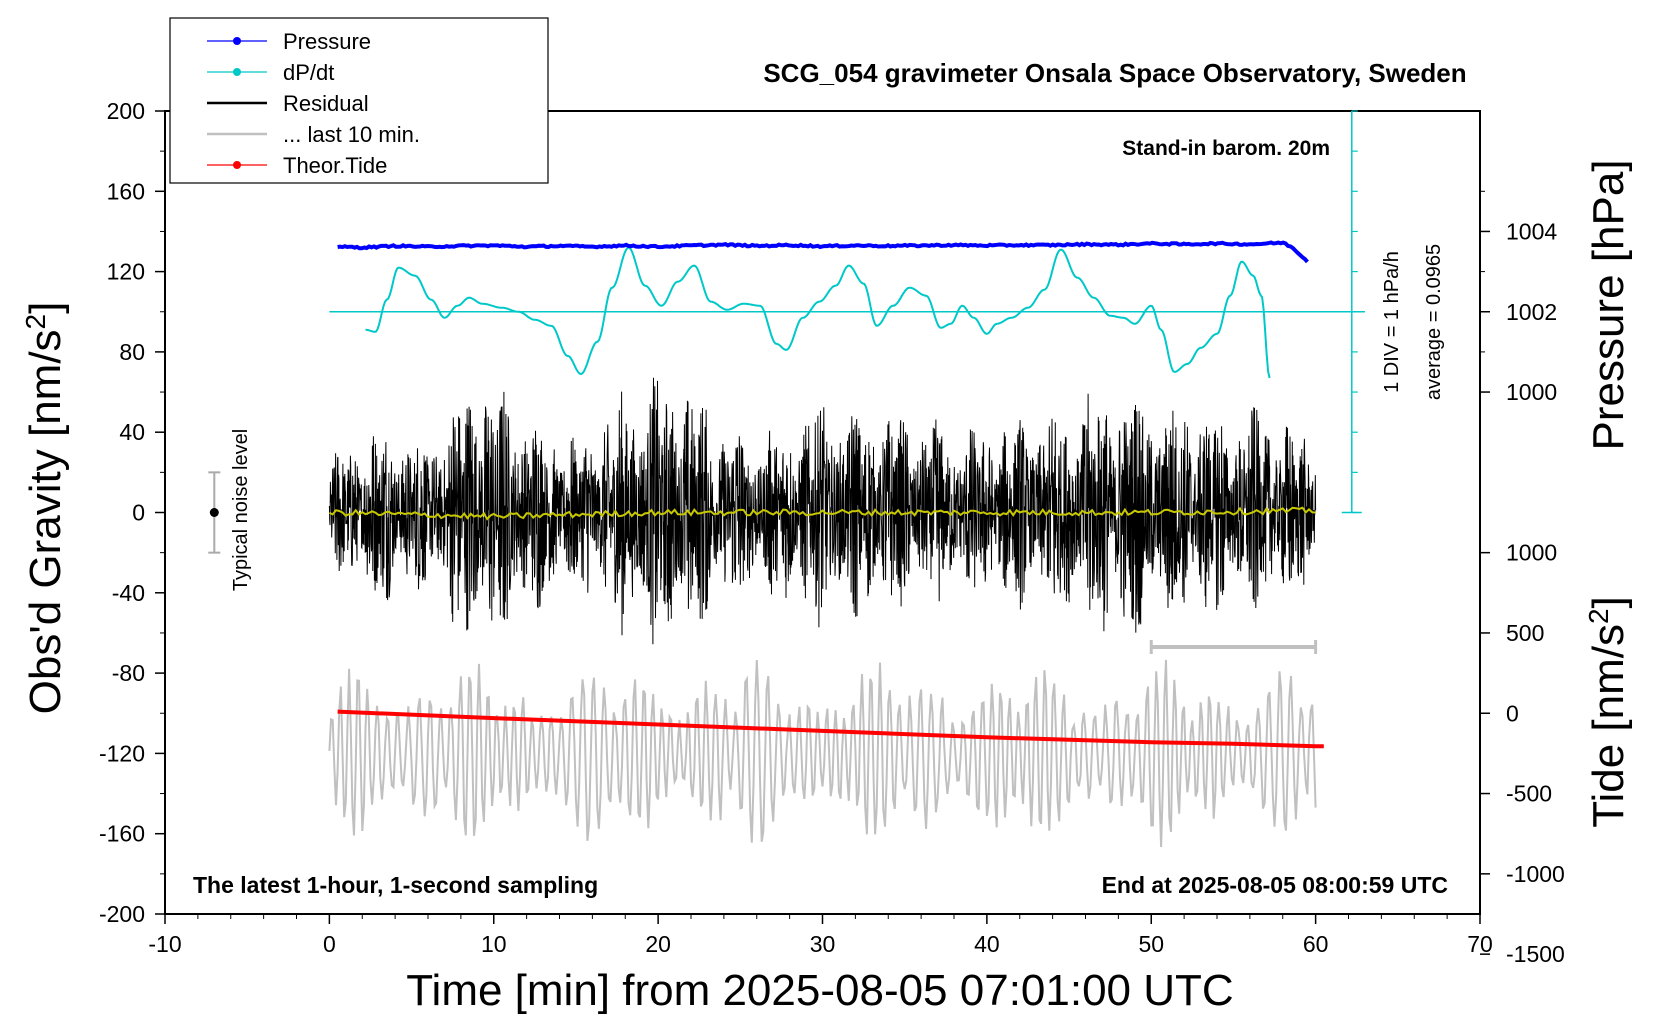  What do you see at coordinates (138, 513) in the screenshot?
I see `y-tick-label: 0` at bounding box center [138, 513].